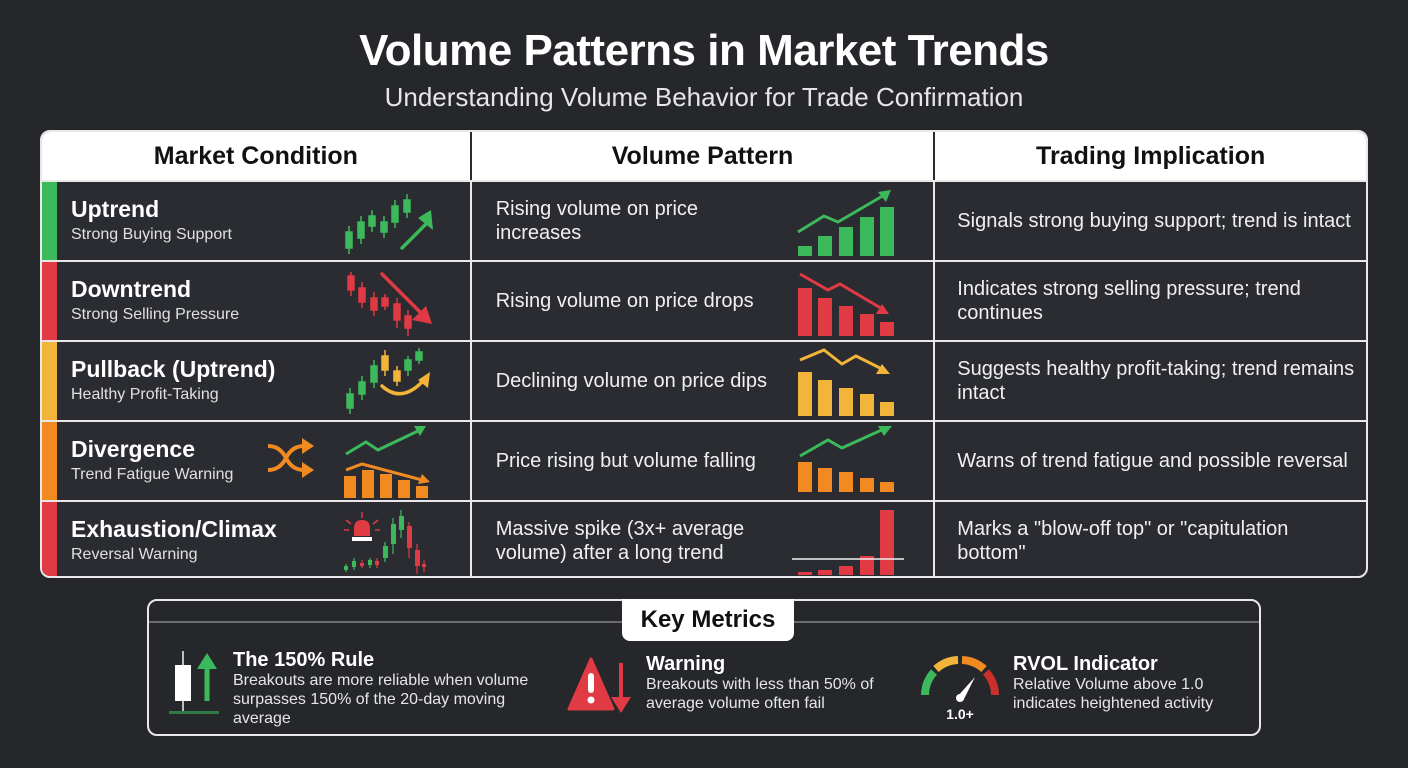 This screenshot has width=1408, height=768. What do you see at coordinates (625, 461) in the screenshot?
I see `volume-pattern-text: Price rising but volume falling` at bounding box center [625, 461].